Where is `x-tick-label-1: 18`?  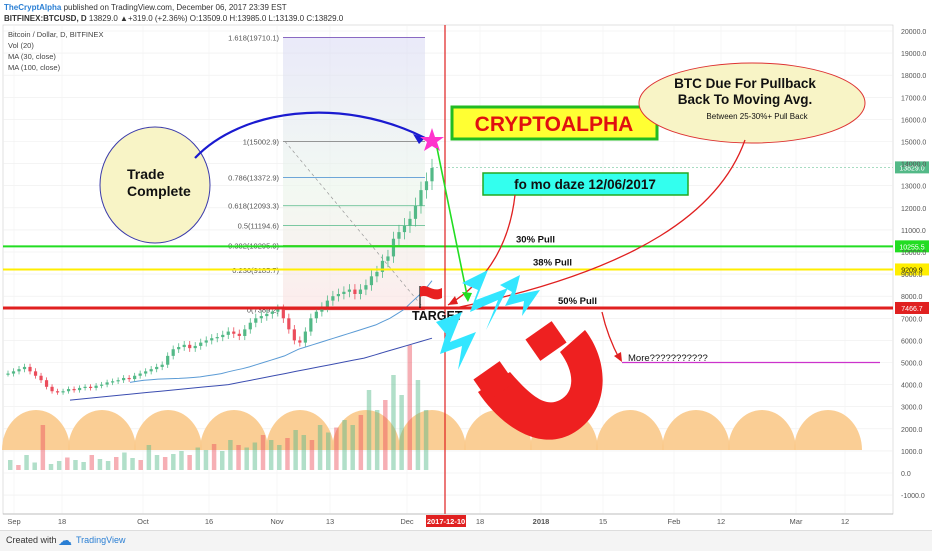 x-tick-label-1: 18 is located at coordinates (62, 521).